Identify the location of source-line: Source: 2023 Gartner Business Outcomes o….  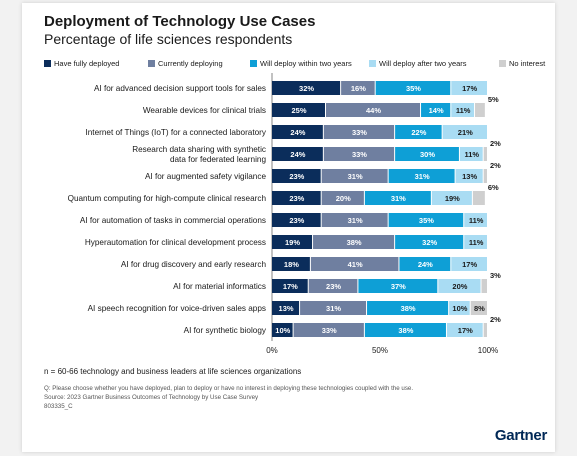
(151, 397).